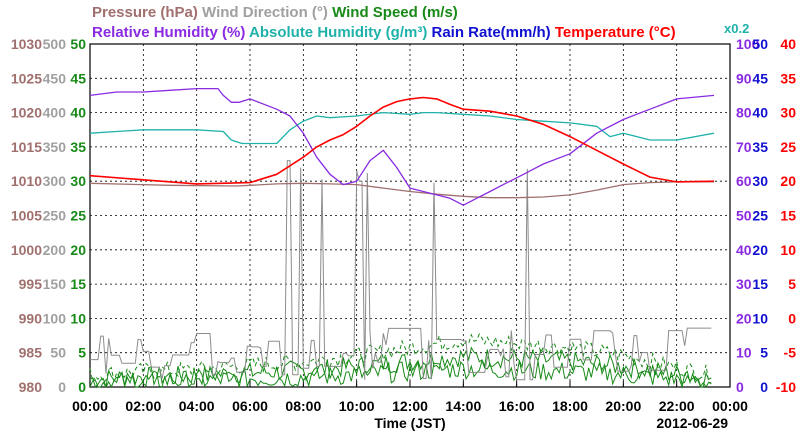 The width and height of the screenshot is (800, 434). What do you see at coordinates (31, 353) in the screenshot?
I see `pressure-tick-label: 985` at bounding box center [31, 353].